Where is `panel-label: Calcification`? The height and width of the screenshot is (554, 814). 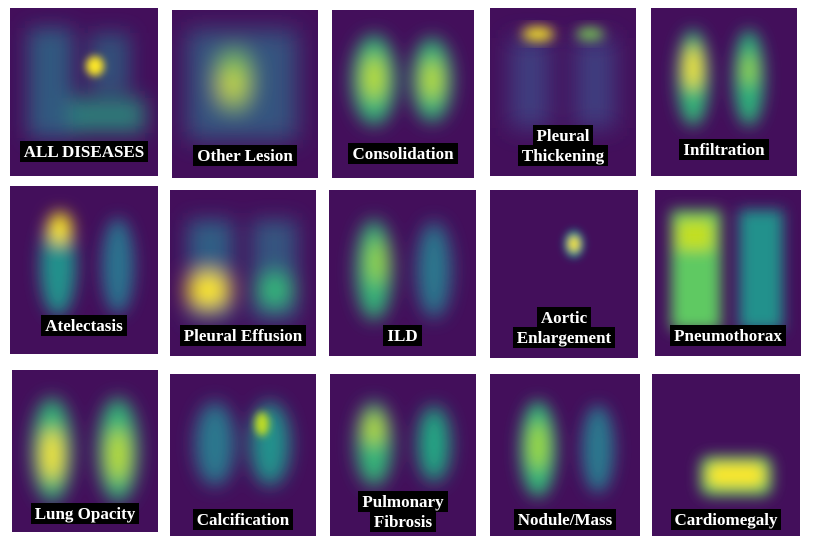 panel-label: Calcification is located at coordinates (243, 519).